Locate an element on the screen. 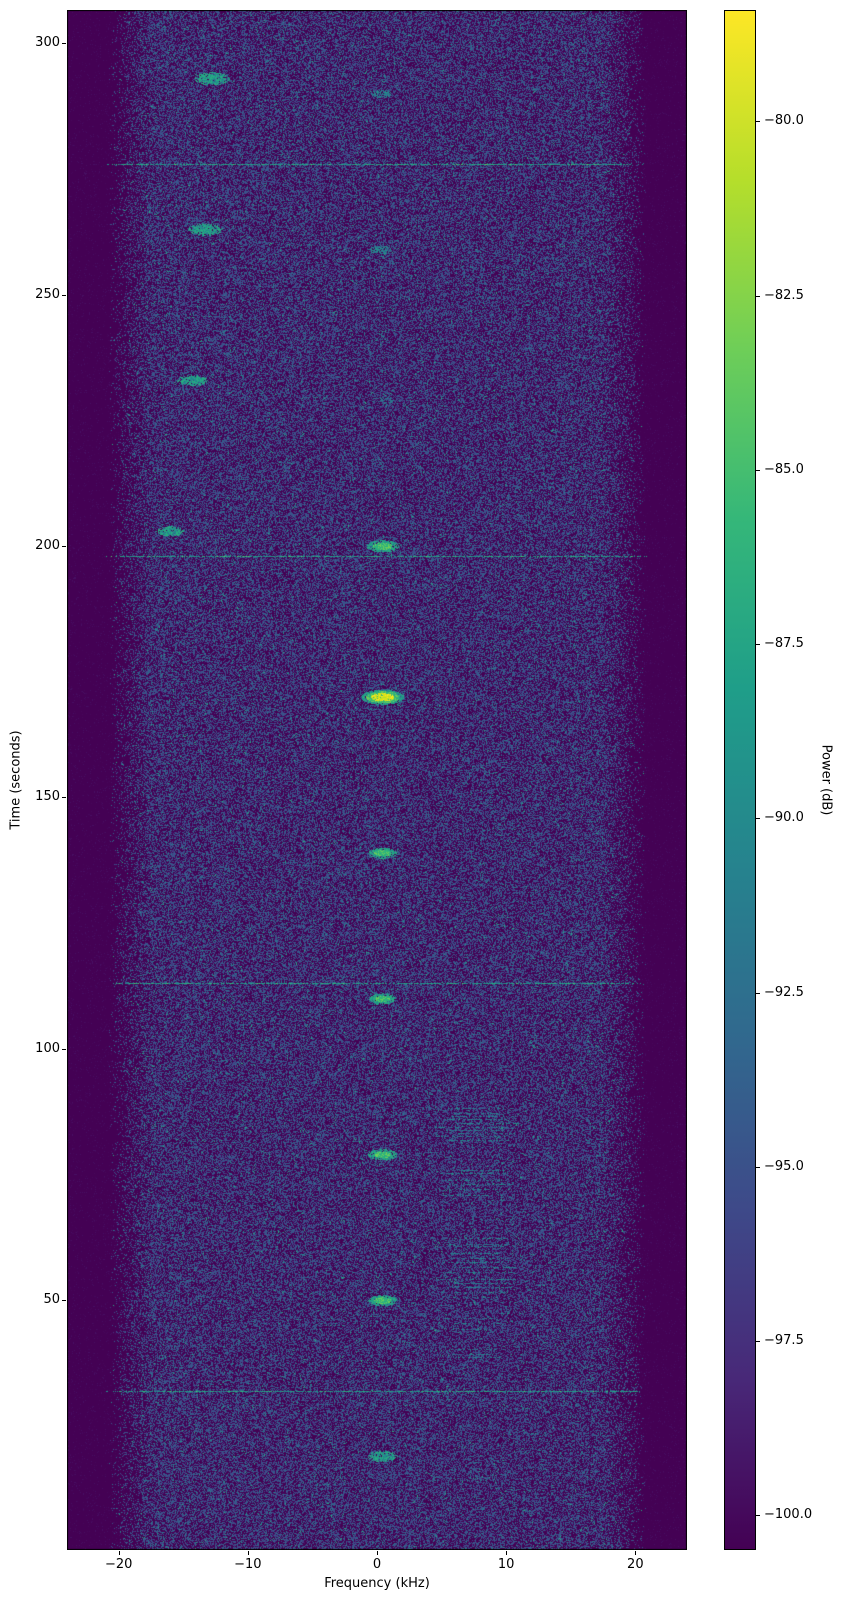 This screenshot has width=845, height=1603. x-tick-label: 0 is located at coordinates (377, 1564).